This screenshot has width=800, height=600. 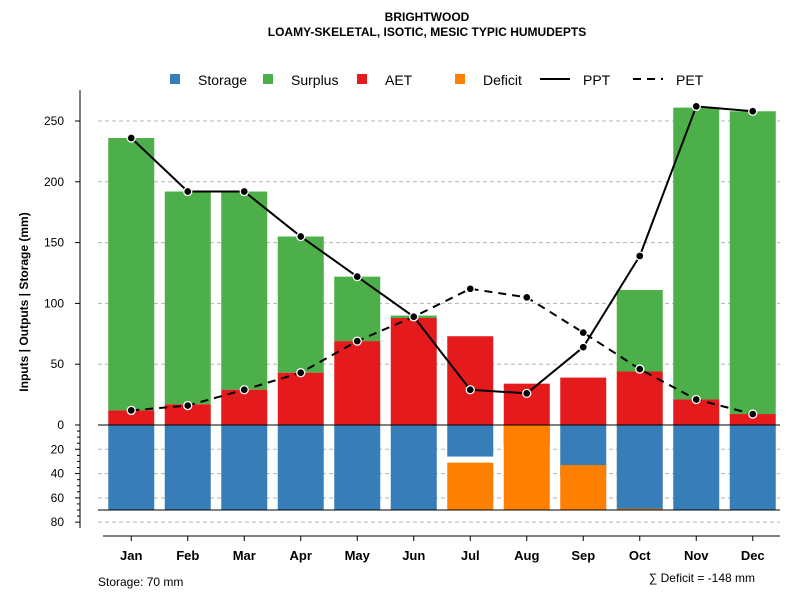 I want to click on x-tick-label: Oct, so click(x=640, y=555).